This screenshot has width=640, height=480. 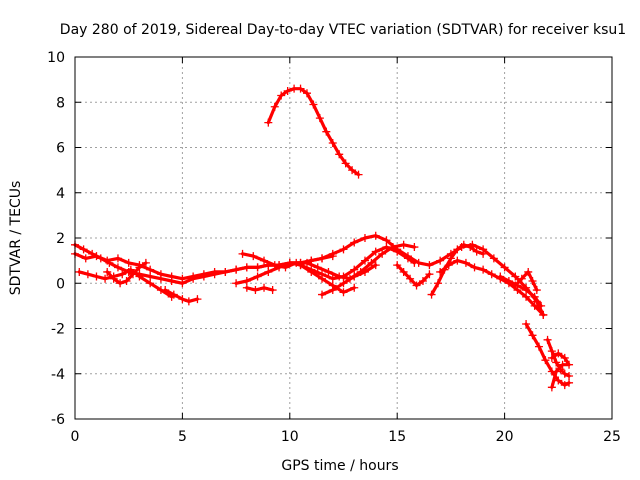 I want to click on x-tick-labels: 0 5 10 15 20 25, so click(x=346, y=437).